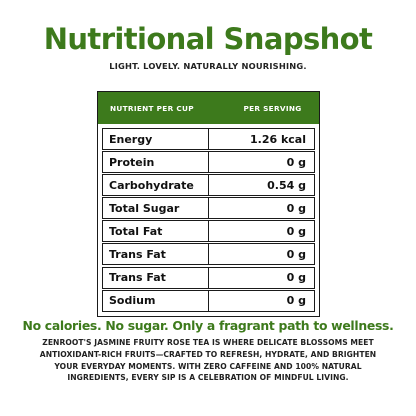  Describe the element at coordinates (208, 39) in the screenshot. I see `page-title: Nutritional Snapshot` at that location.